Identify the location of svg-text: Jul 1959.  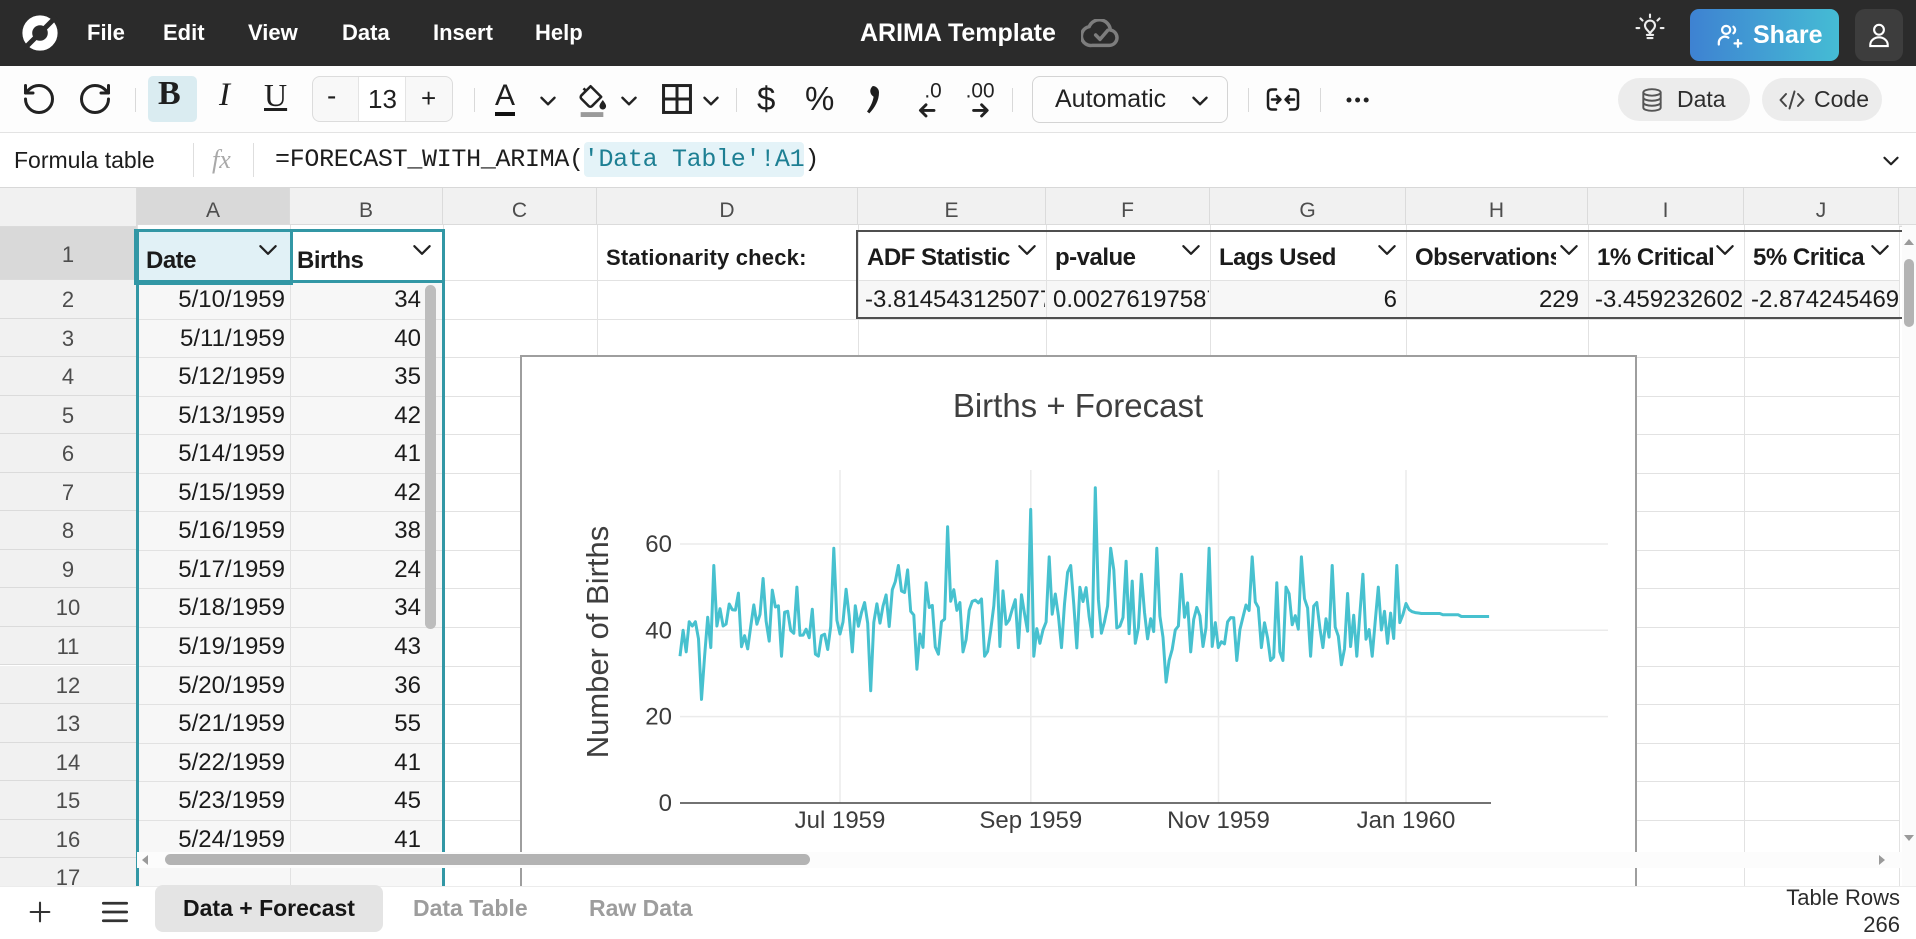
(840, 820).